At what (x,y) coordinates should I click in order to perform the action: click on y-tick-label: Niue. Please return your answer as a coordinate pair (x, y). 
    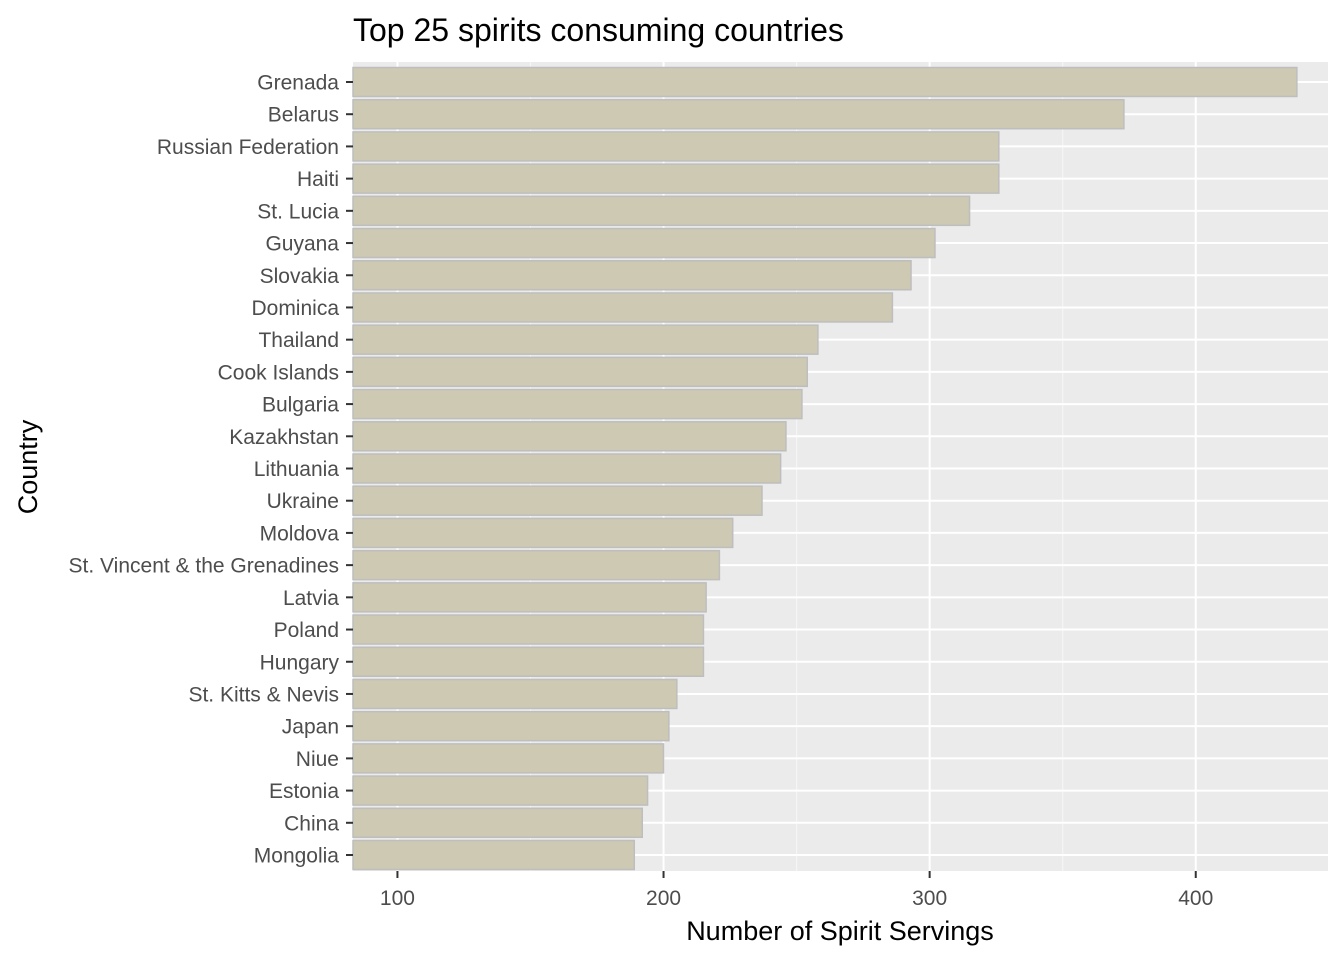
    Looking at the image, I should click on (317, 759).